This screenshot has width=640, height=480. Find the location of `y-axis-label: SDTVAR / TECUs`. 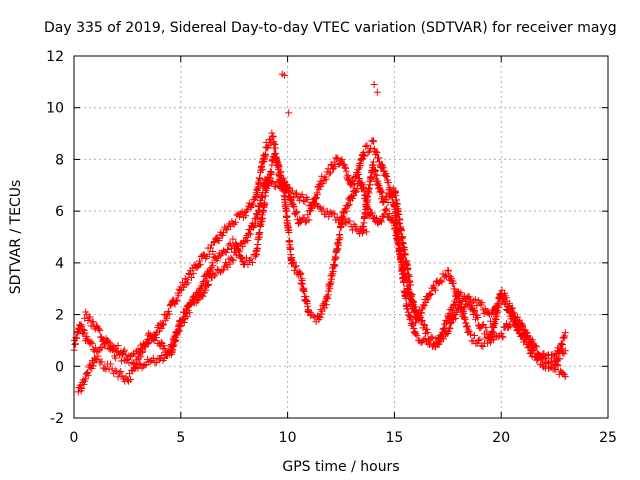

y-axis-label: SDTVAR / TECUs is located at coordinates (16, 237).